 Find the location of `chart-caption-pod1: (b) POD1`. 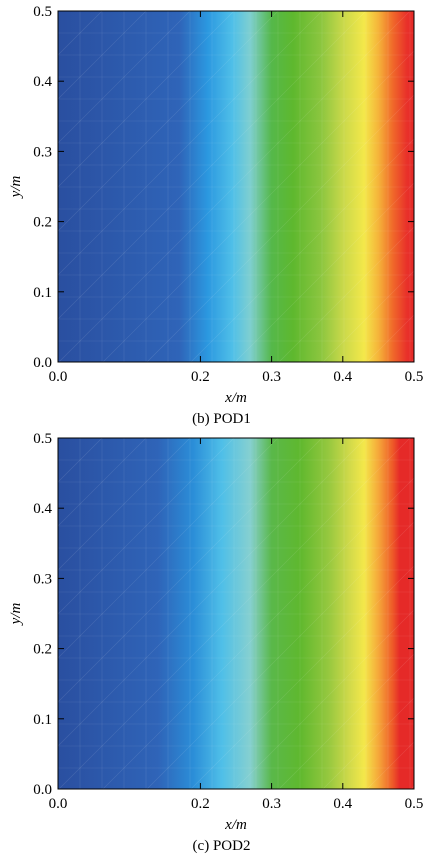

chart-caption-pod1: (b) POD1 is located at coordinates (221, 419).